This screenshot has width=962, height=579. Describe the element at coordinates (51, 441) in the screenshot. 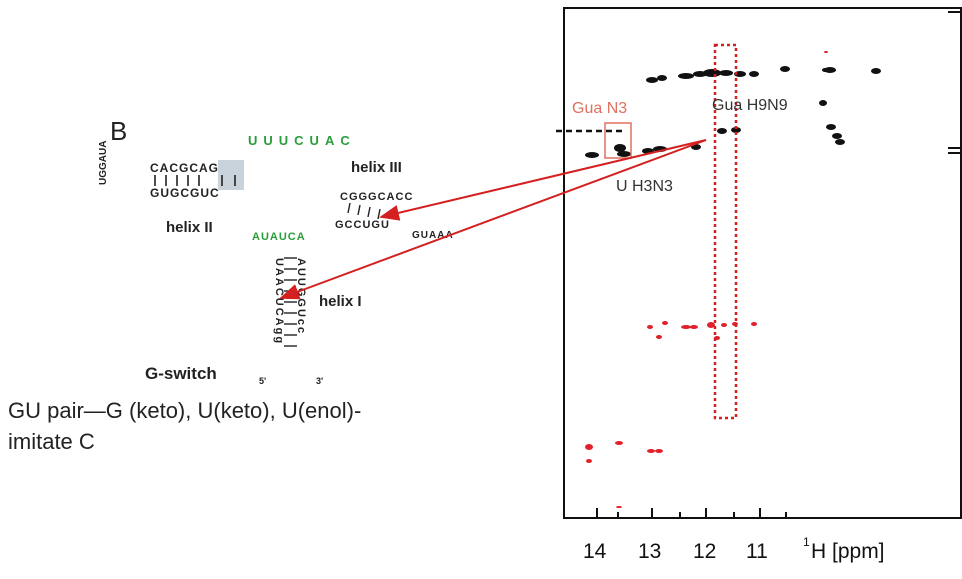

I see `caption-line: imitate C` at that location.